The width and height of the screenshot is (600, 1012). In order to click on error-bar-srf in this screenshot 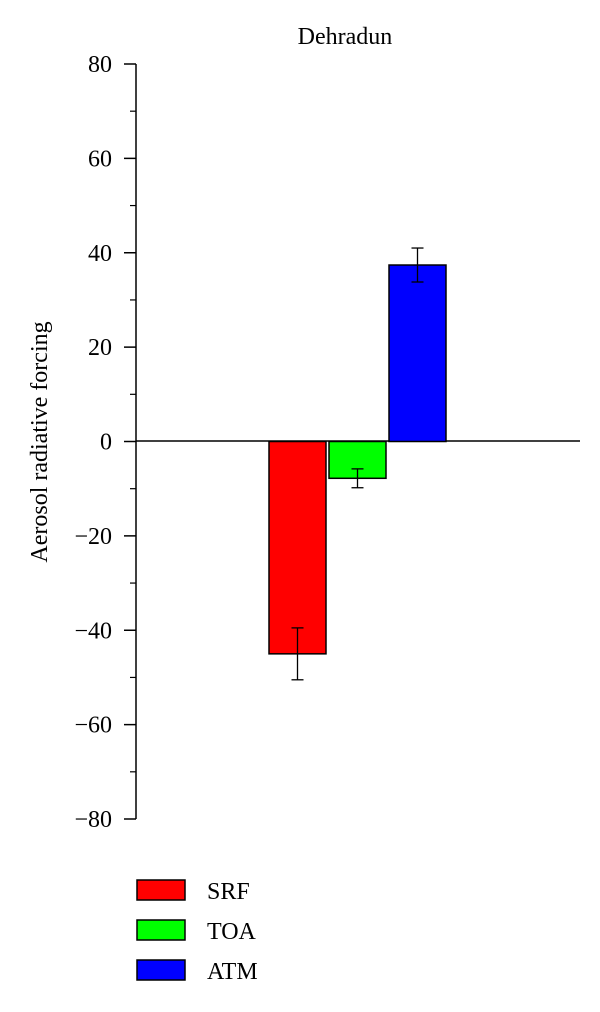, I will do `click(297, 654)`.